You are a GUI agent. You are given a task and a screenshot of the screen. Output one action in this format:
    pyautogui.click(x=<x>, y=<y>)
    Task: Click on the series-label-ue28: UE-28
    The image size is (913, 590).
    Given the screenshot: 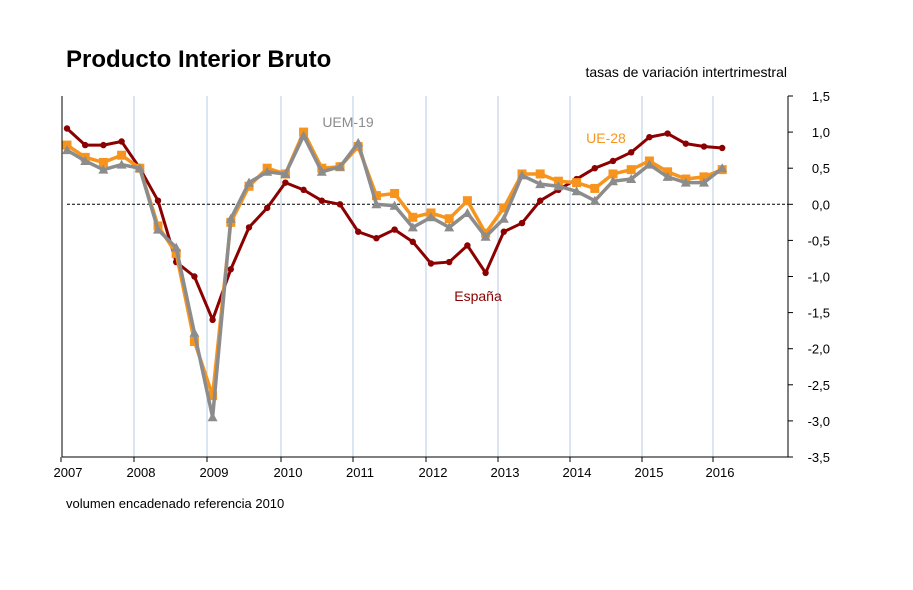 What is the action you would take?
    pyautogui.click(x=606, y=138)
    